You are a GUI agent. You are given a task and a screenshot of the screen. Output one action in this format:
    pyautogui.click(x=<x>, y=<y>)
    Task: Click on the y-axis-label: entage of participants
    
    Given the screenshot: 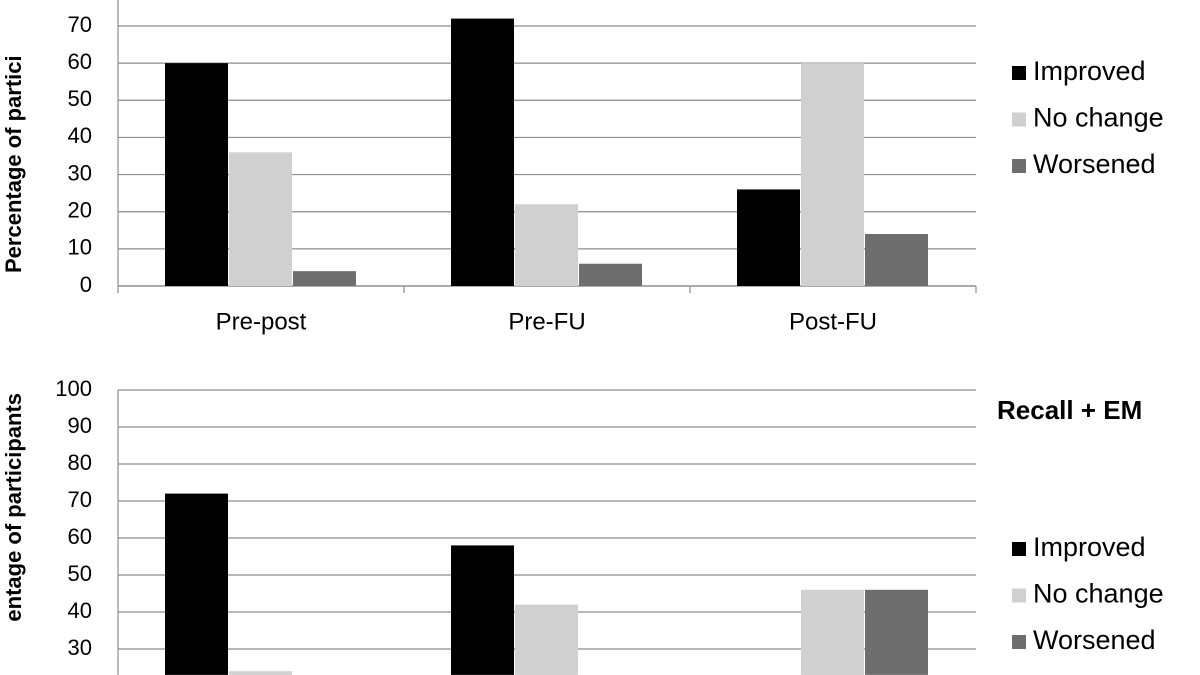 What is the action you would take?
    pyautogui.click(x=13, y=507)
    